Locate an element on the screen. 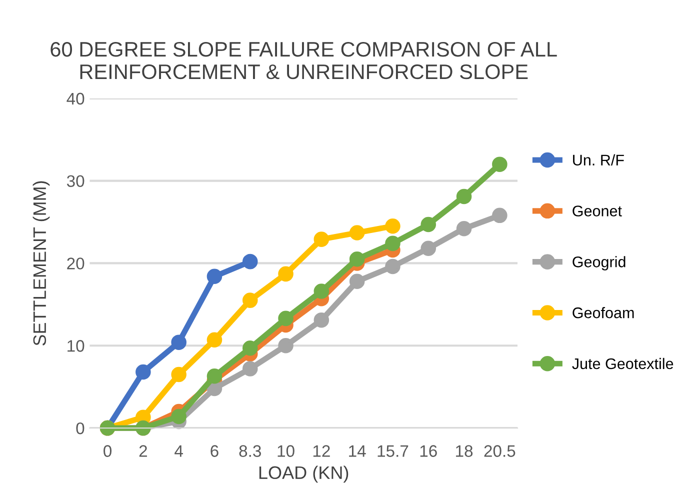 The image size is (690, 492). y-axis-title: SETTLEMENT (MM) is located at coordinates (41, 263).